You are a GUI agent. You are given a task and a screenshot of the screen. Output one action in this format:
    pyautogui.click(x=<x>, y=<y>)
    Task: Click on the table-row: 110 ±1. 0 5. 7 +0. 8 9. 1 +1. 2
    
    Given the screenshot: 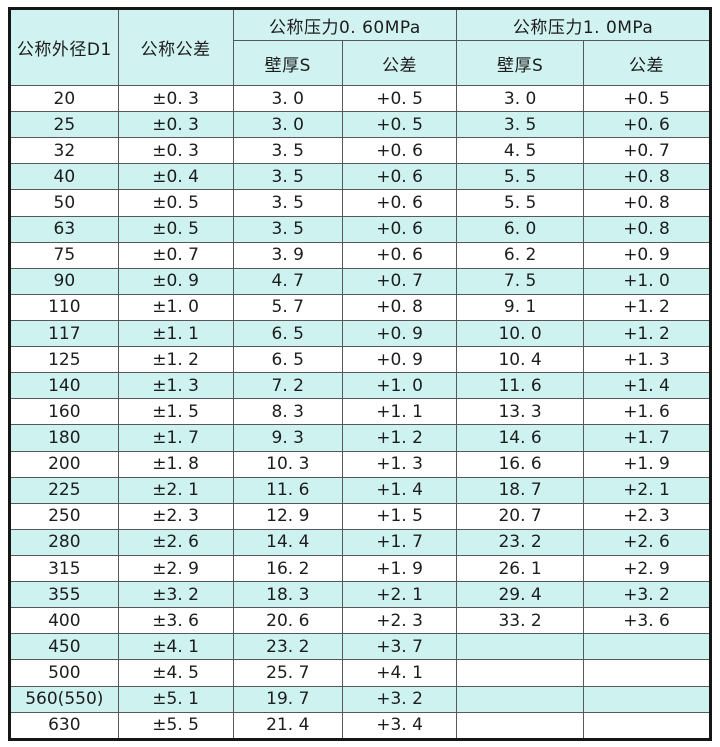 What is the action you would take?
    pyautogui.click(x=360, y=307)
    